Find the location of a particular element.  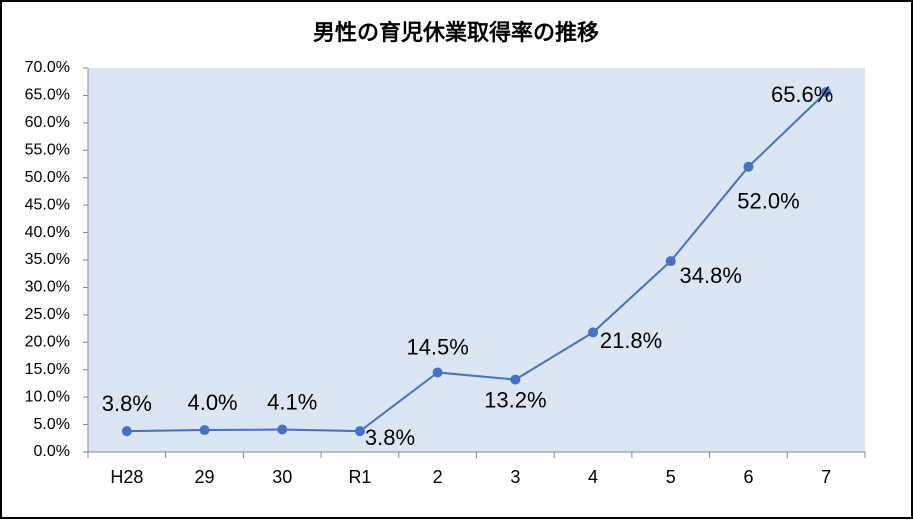

y-tick-label: 40.0% is located at coordinates (47, 232).